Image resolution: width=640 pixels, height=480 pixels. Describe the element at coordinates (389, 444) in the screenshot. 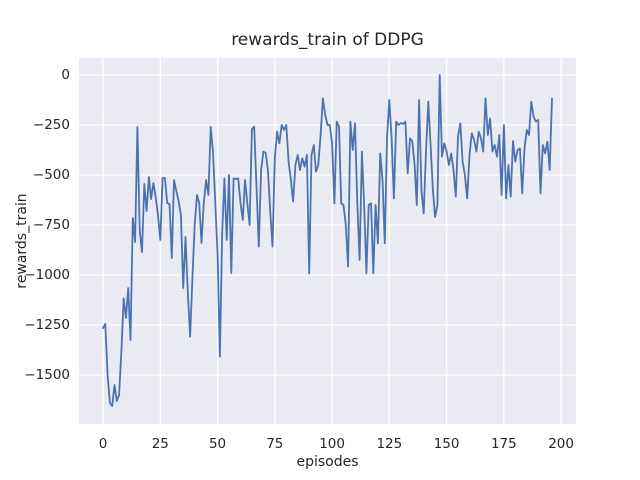

I see `x-tick-label: 125` at that location.